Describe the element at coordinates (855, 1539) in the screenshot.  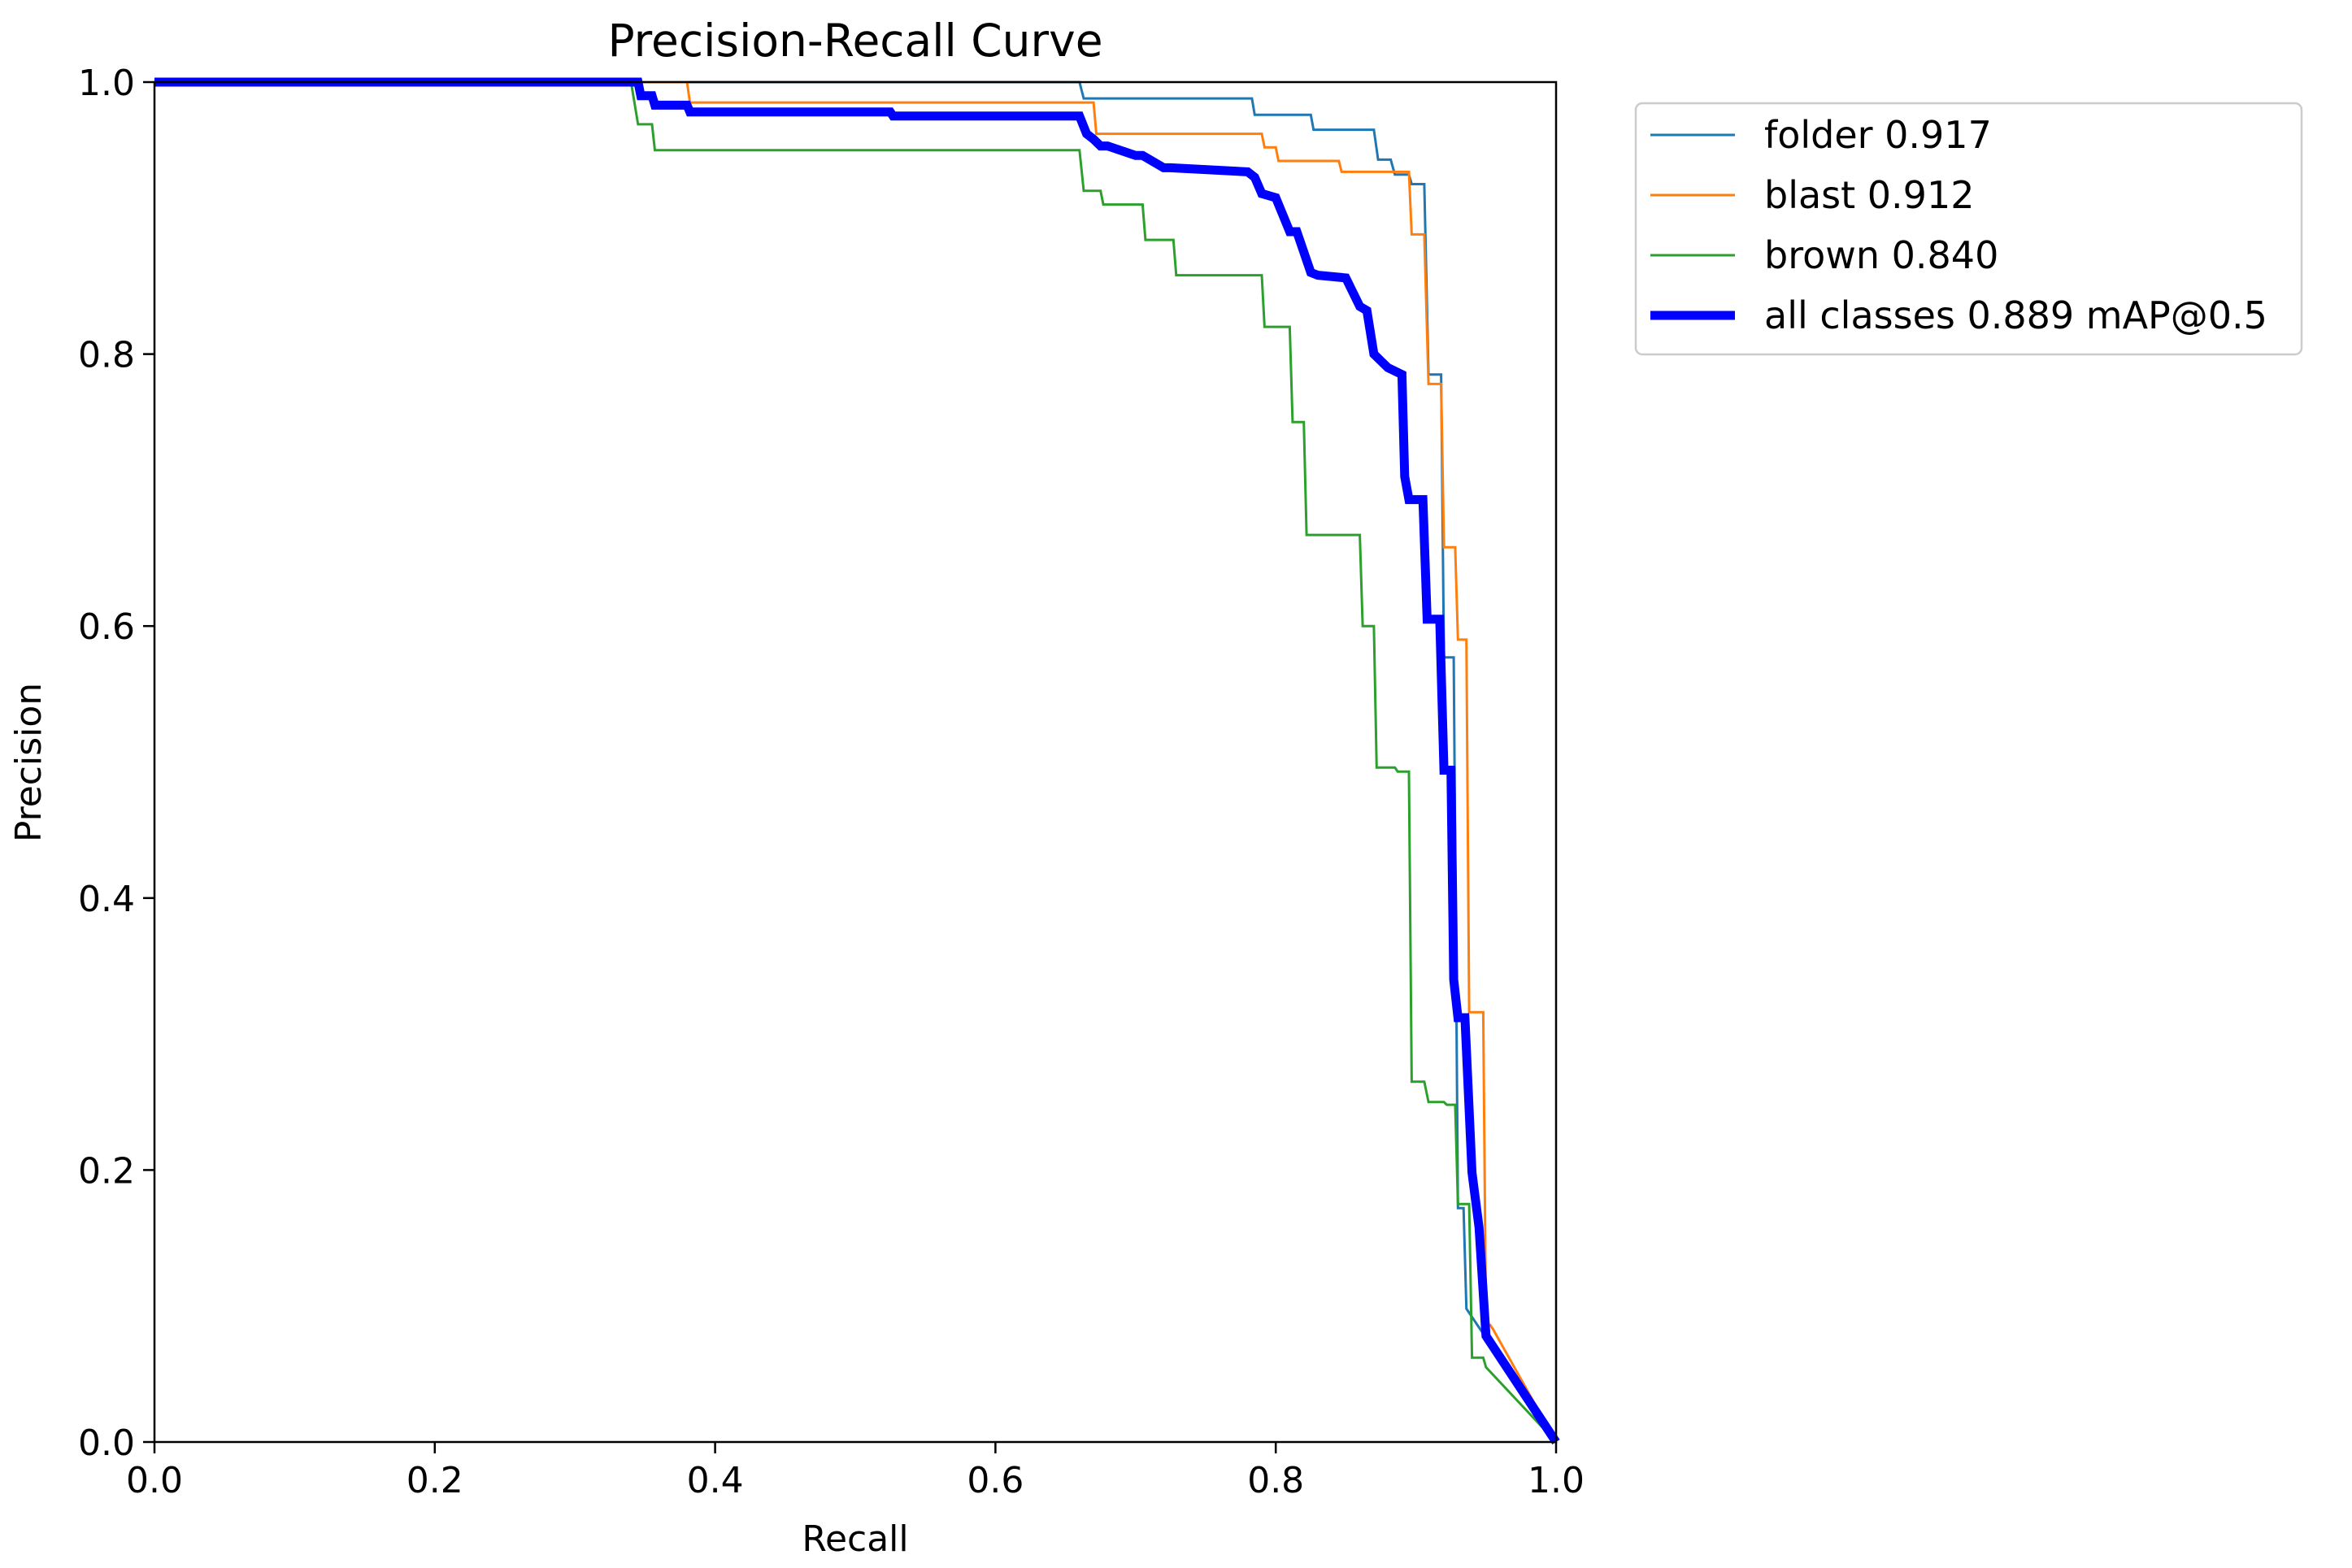
I see `x-axis-label: Recall` at that location.